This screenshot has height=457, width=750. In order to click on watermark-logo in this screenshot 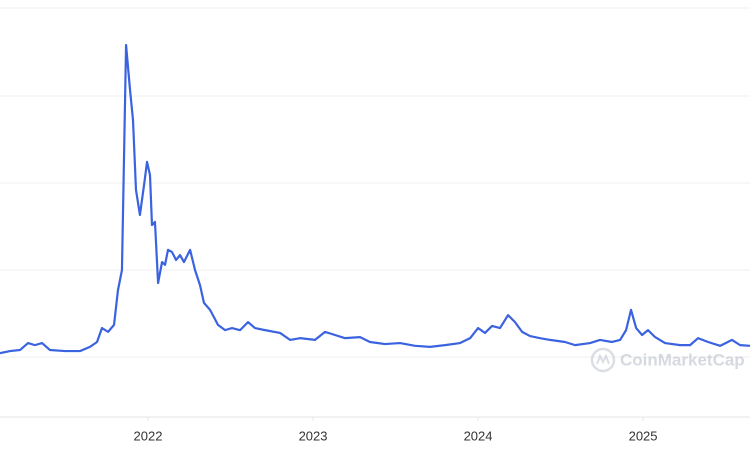, I will do `click(603, 360)`.